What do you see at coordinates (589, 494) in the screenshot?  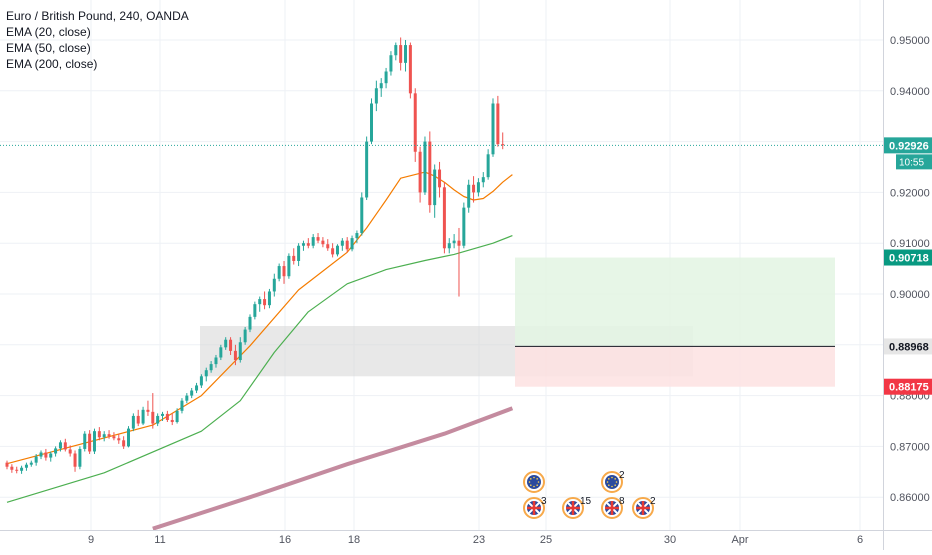 I see `economic-events: 2 3 15 8 2` at bounding box center [589, 494].